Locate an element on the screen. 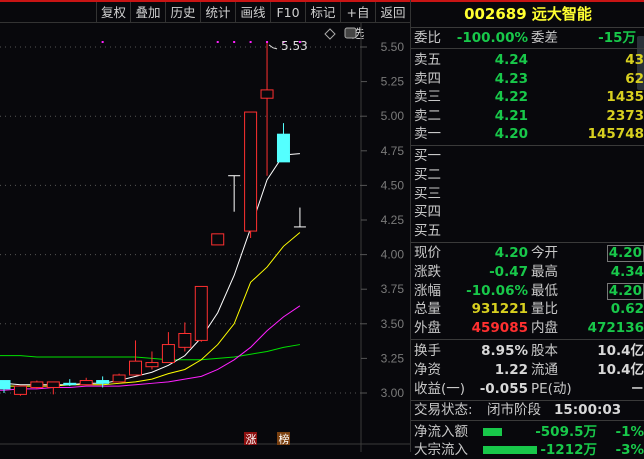  flow-row: 大宗流入 -1212万 -3% is located at coordinates (527, 450).